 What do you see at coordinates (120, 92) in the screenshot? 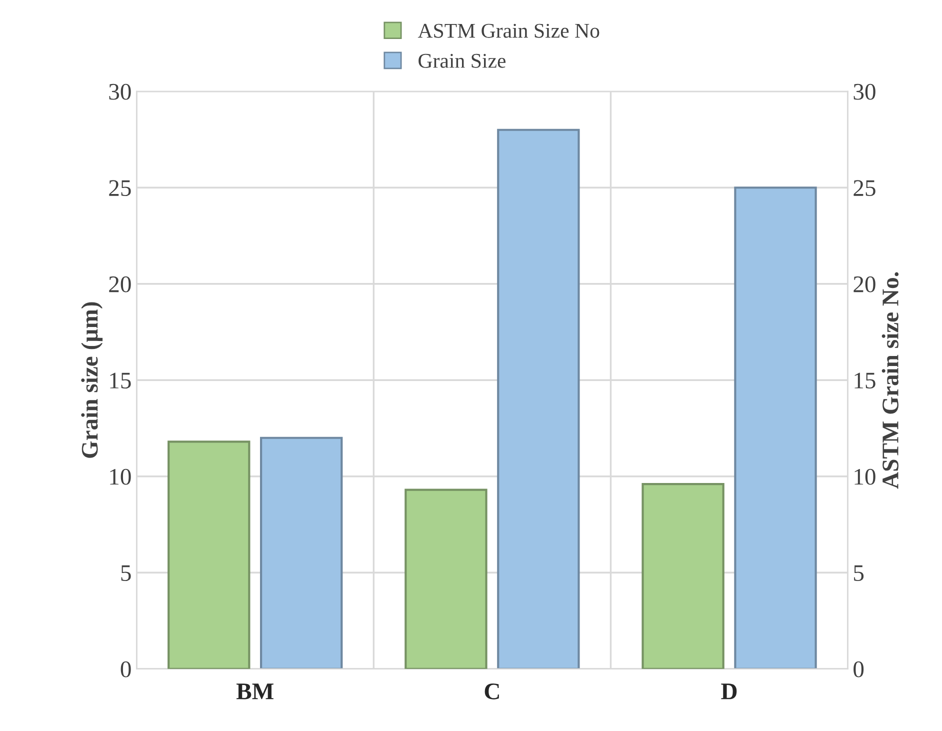
I see `y-tick-label: 30` at bounding box center [120, 92].